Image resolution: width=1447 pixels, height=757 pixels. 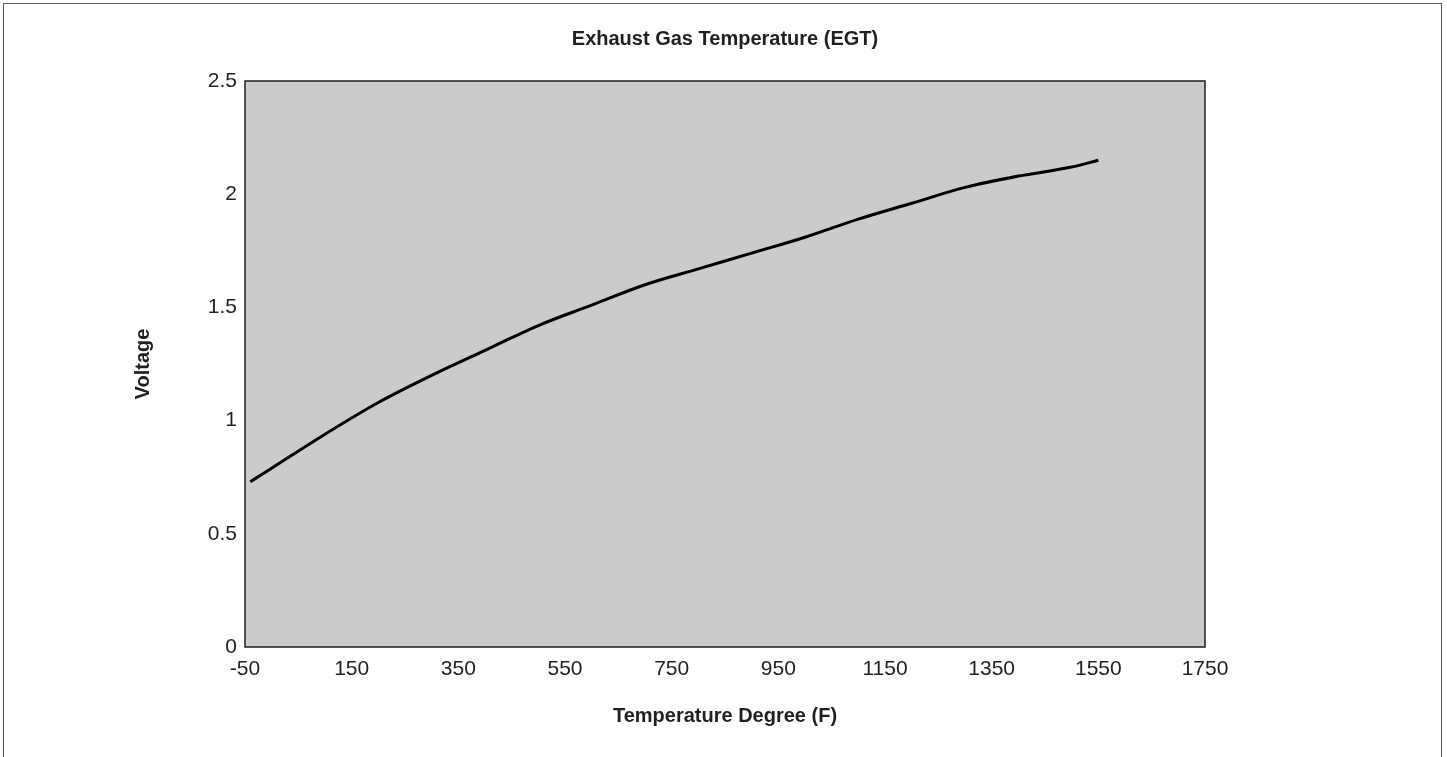 What do you see at coordinates (992, 668) in the screenshot?
I see `x-tick-label: 1350` at bounding box center [992, 668].